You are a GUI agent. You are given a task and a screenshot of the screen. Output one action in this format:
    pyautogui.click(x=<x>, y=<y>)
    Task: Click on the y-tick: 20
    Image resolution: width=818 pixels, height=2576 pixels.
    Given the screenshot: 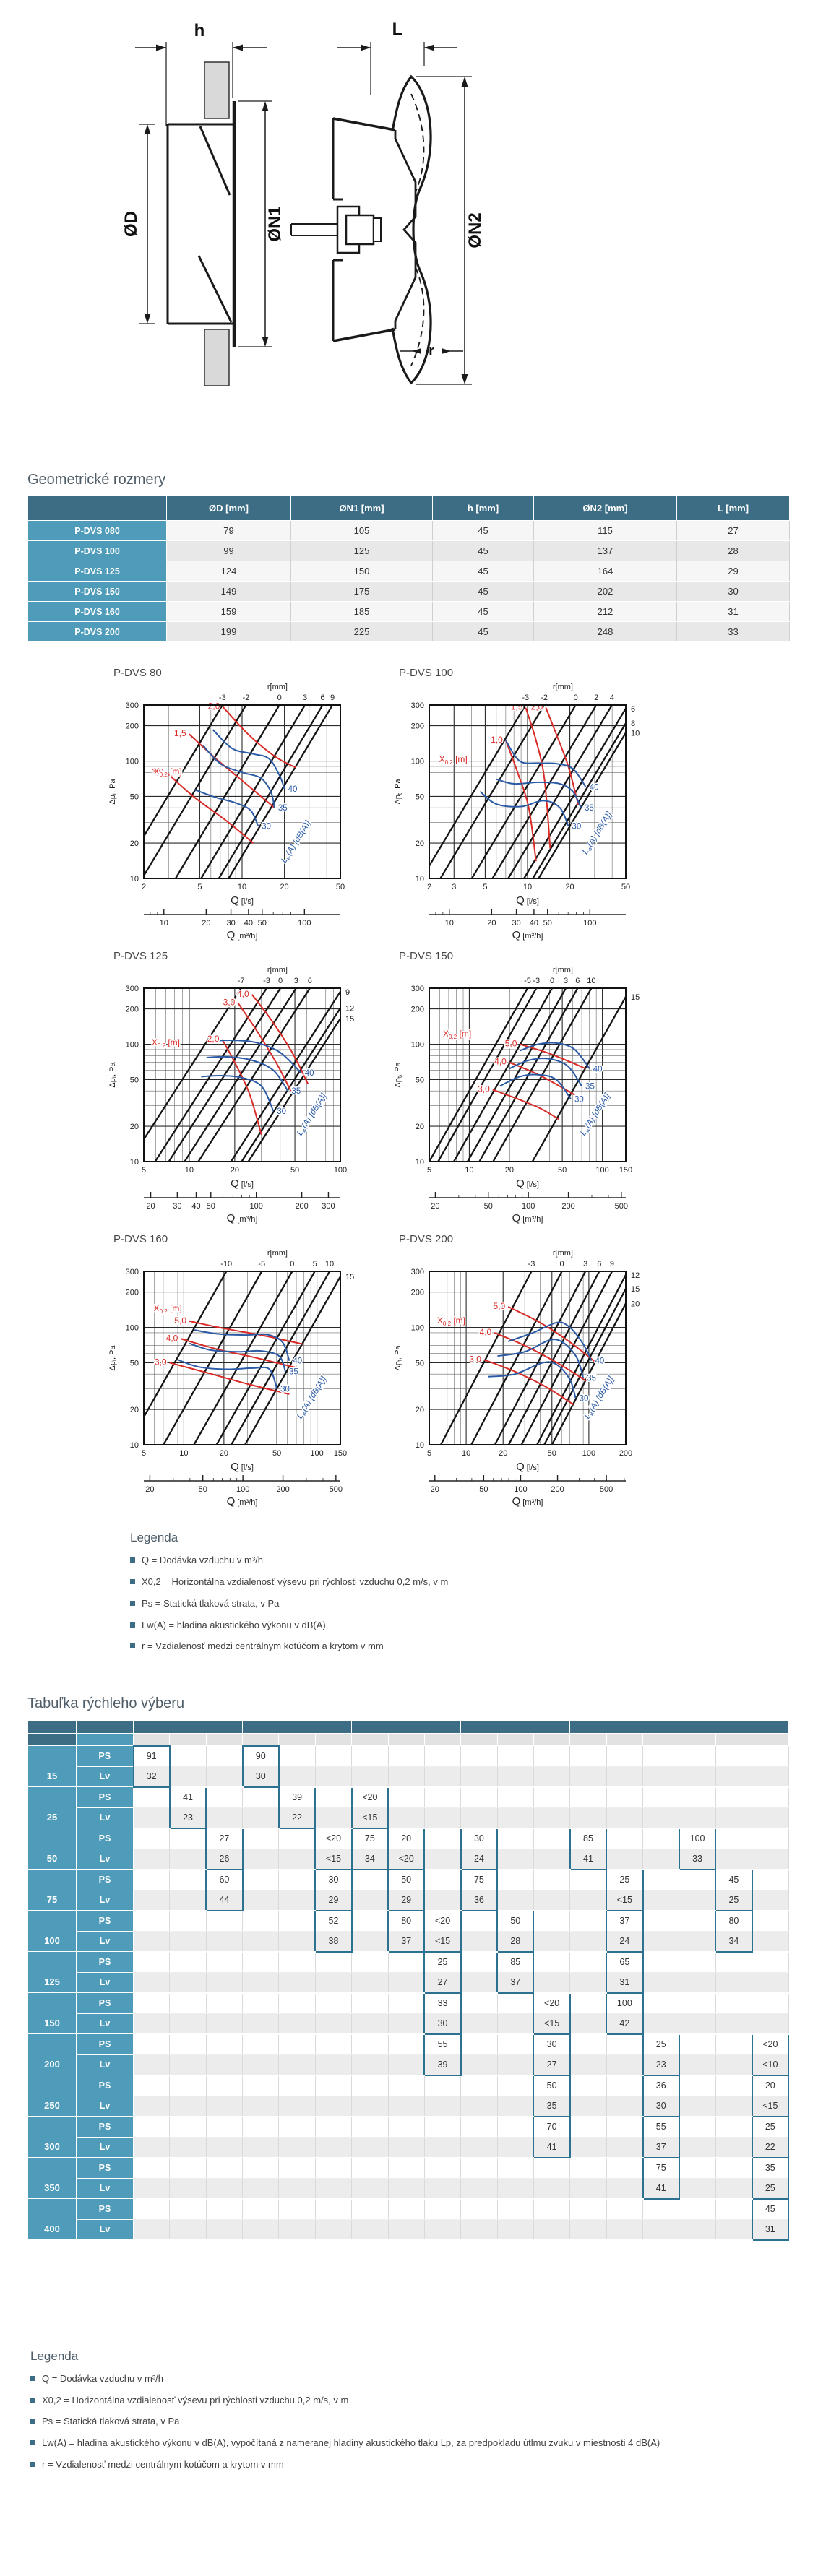 What is the action you would take?
    pyautogui.click(x=420, y=843)
    